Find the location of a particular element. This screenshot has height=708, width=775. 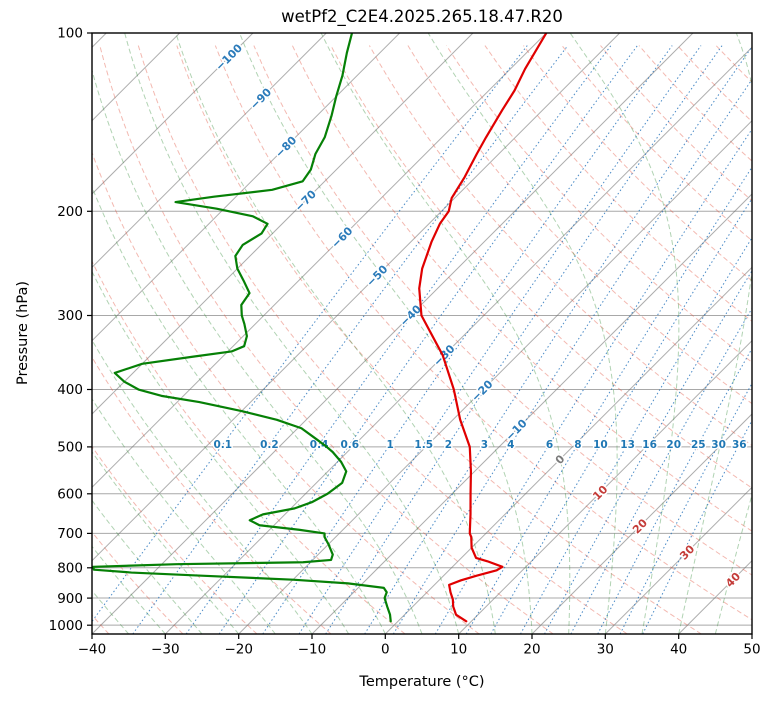

mixing-ratio-label: 1 is located at coordinates (390, 445).